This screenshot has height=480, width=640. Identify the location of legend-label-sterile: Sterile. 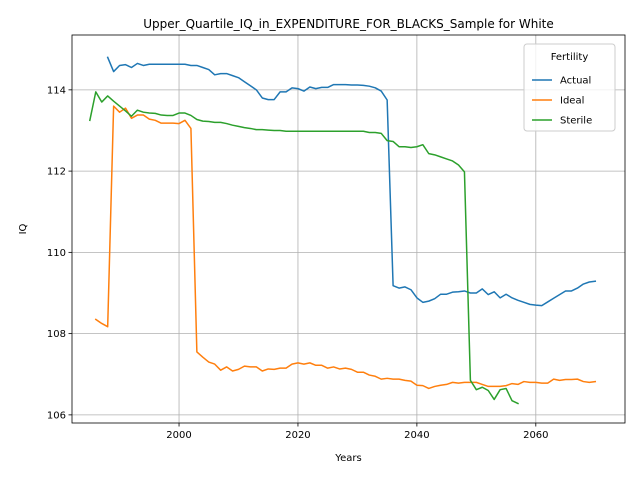
(576, 121).